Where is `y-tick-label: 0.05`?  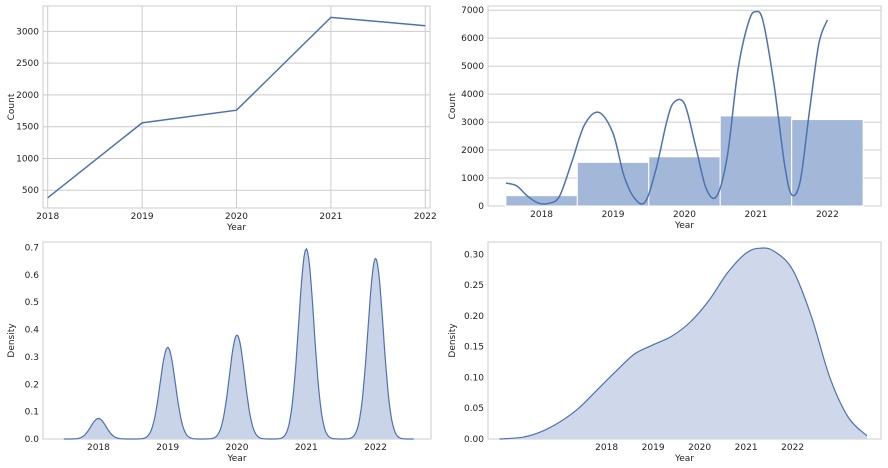
y-tick-label: 0.05 is located at coordinates (474, 409).